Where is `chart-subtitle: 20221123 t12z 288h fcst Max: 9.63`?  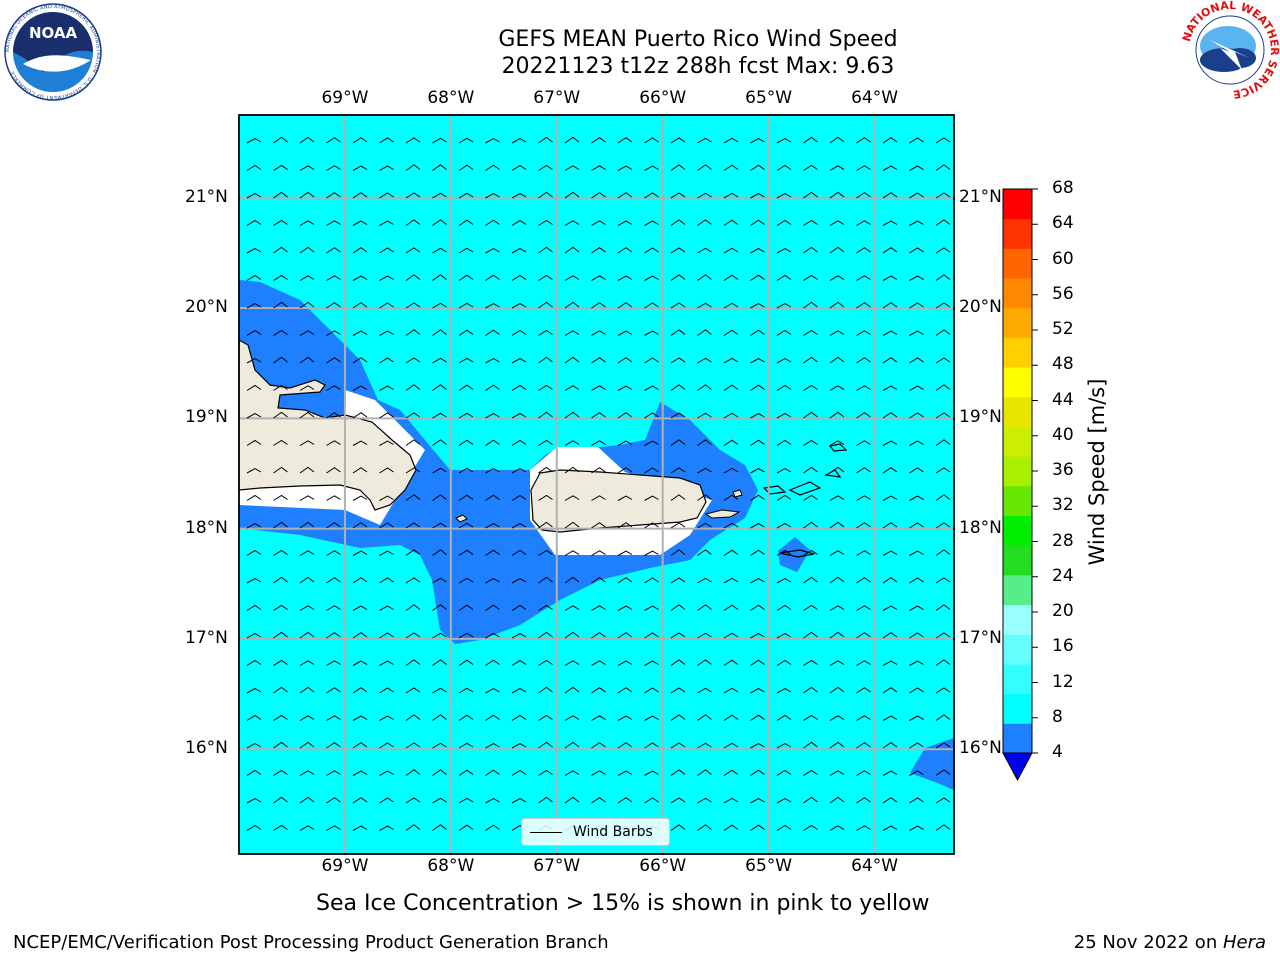 chart-subtitle: 20221123 t12z 288h fcst Max: 9.63 is located at coordinates (698, 66).